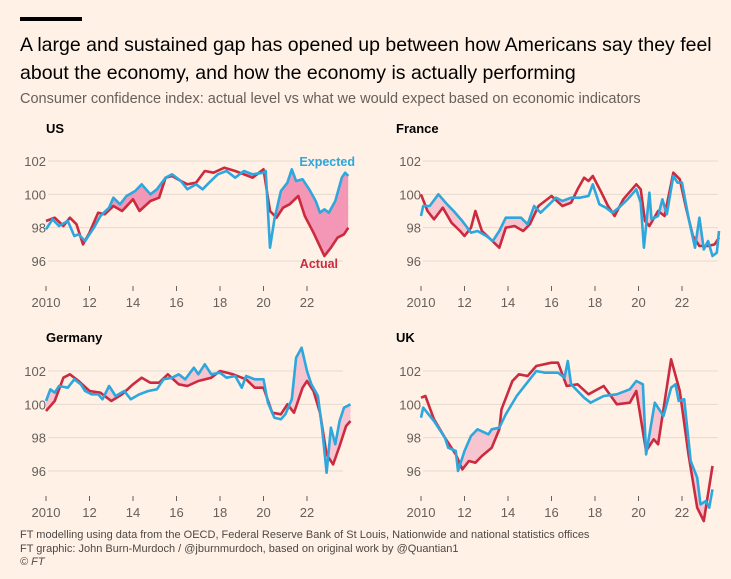  I want to click on ft-accent-bar, so click(51, 19).